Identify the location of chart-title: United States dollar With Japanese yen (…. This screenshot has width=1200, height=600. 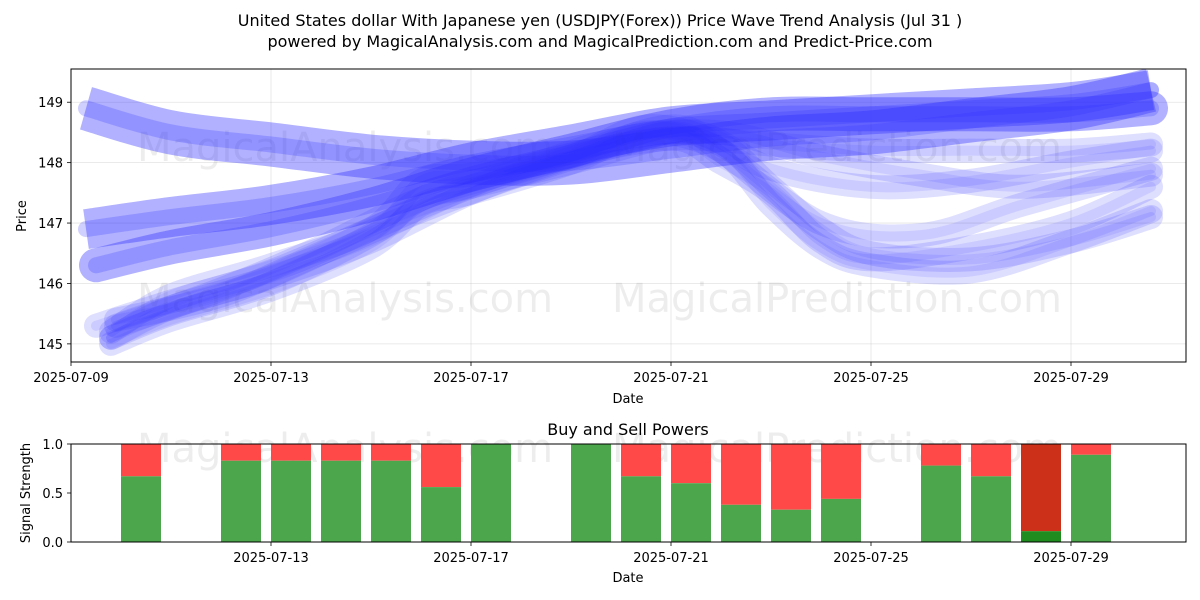
(600, 20).